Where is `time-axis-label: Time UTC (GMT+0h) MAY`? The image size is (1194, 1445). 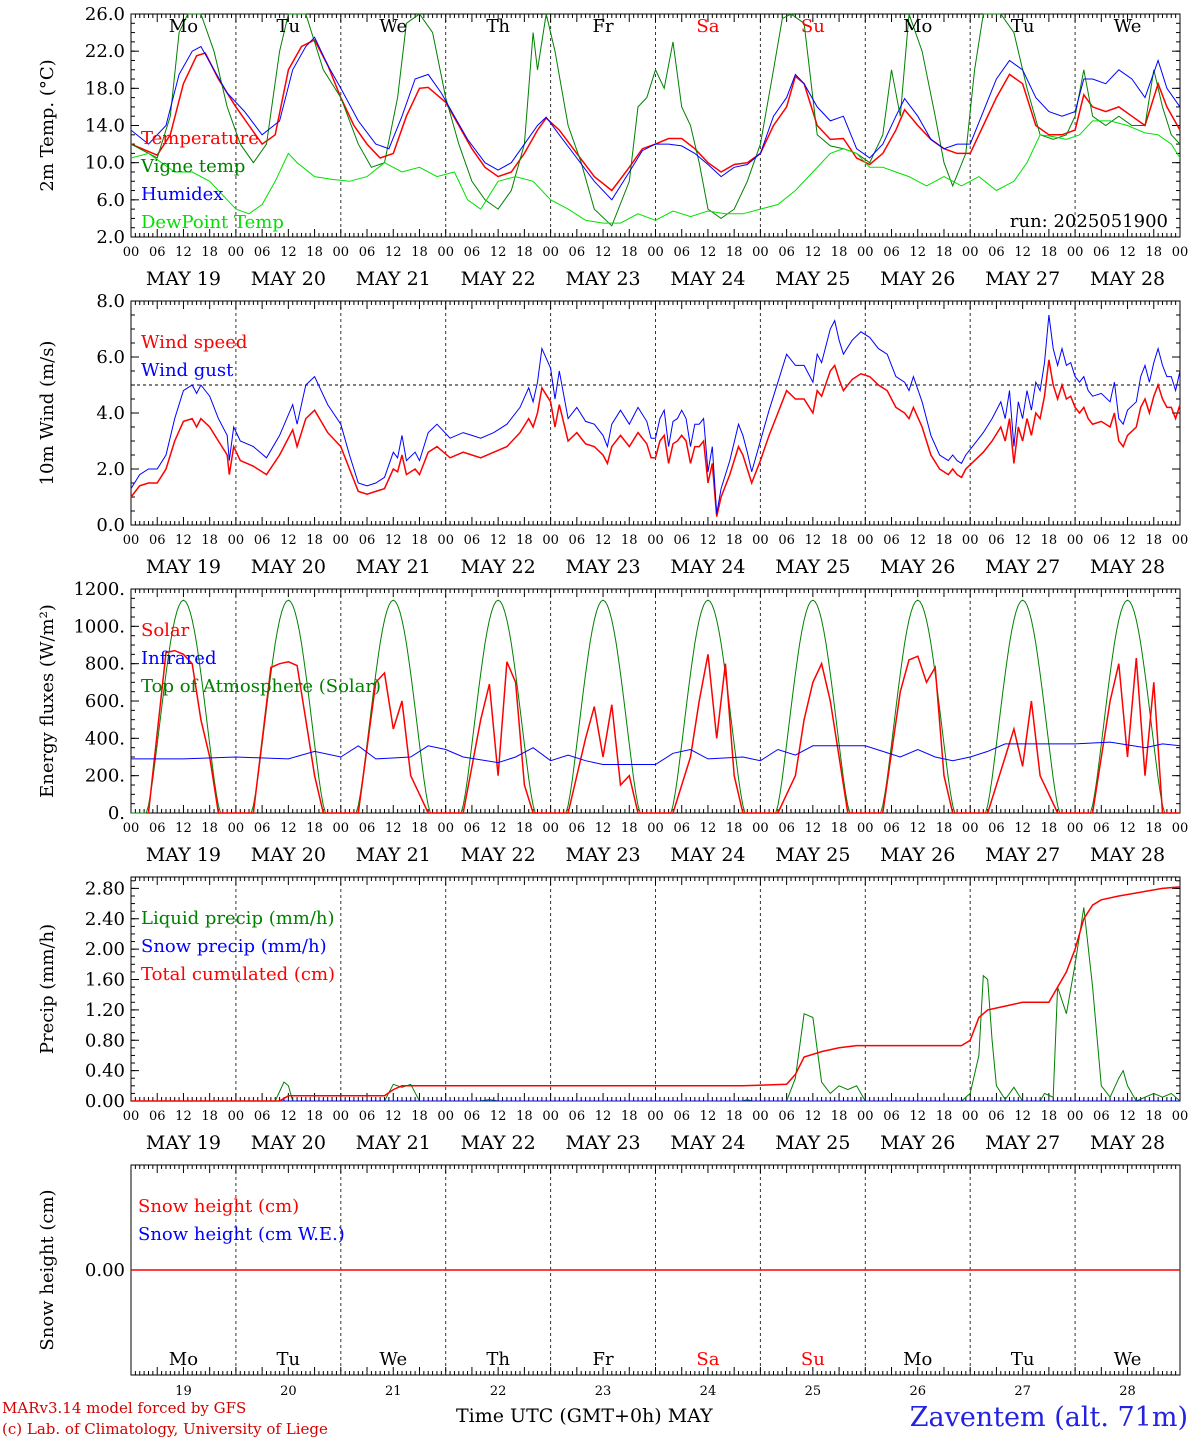 time-axis-label: Time UTC (GMT+0h) MAY is located at coordinates (584, 1416).